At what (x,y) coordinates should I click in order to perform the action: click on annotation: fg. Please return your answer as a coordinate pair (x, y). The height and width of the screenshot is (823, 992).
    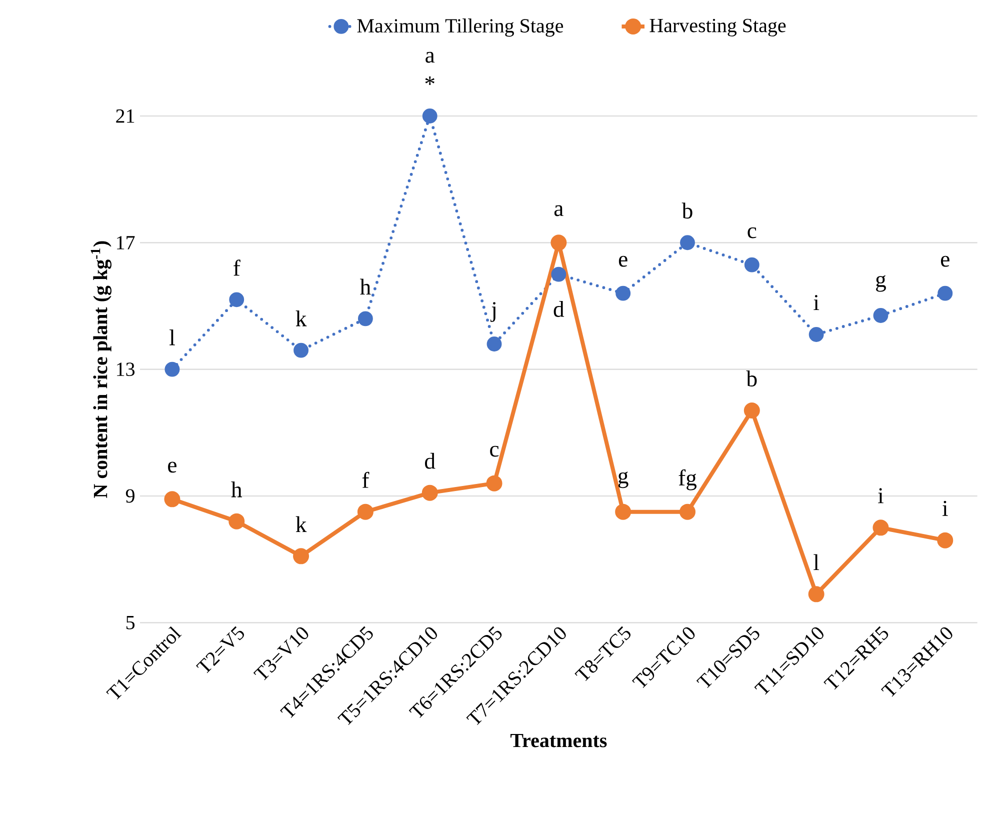
    Looking at the image, I should click on (687, 480).